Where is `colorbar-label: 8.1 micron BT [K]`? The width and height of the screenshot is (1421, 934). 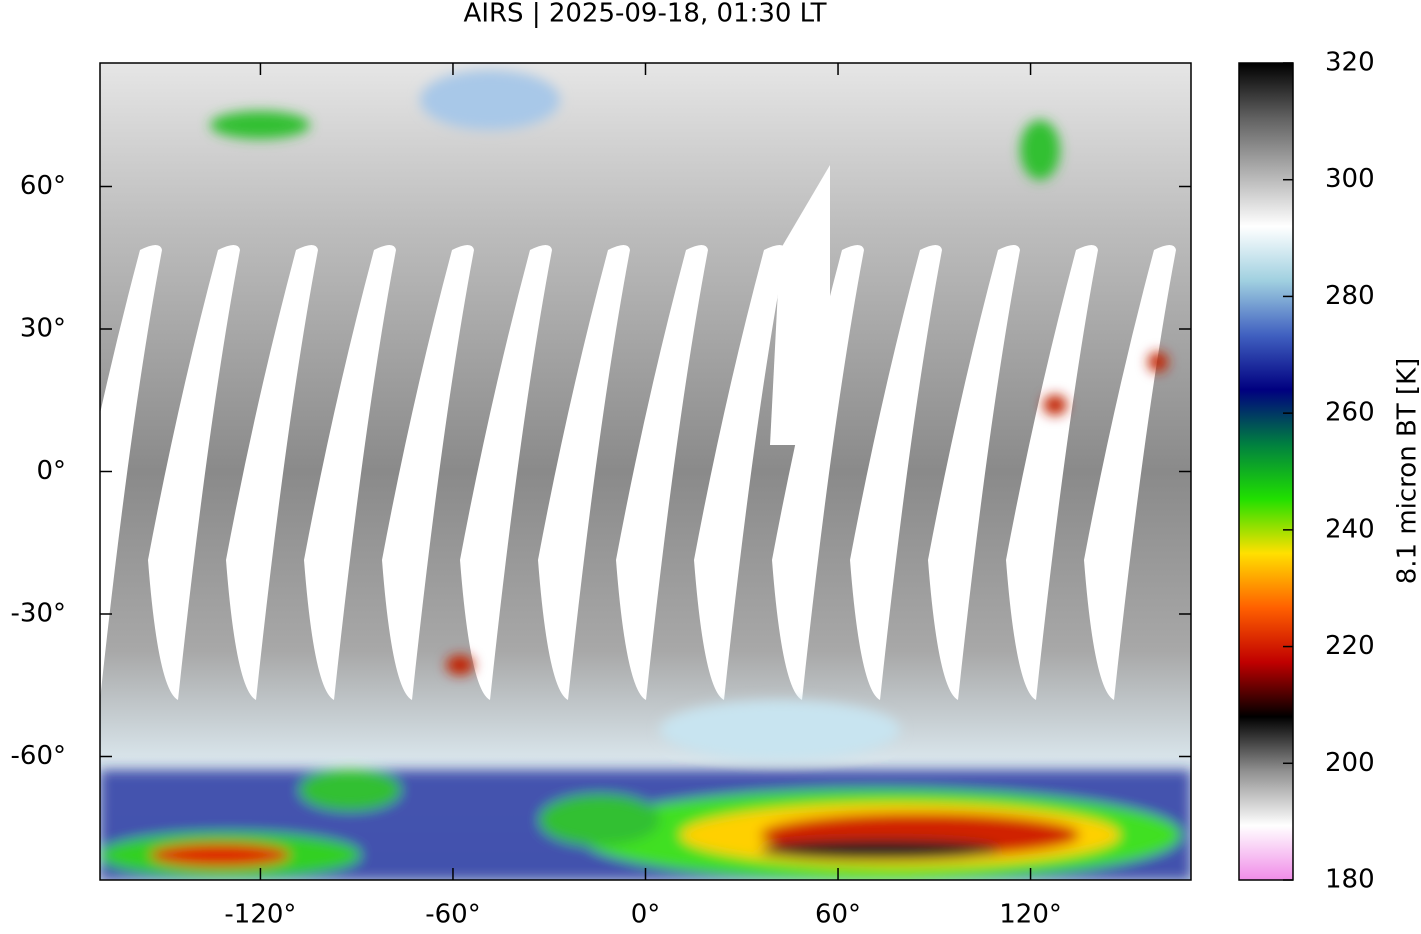 colorbar-label: 8.1 micron BT [K] is located at coordinates (1407, 471).